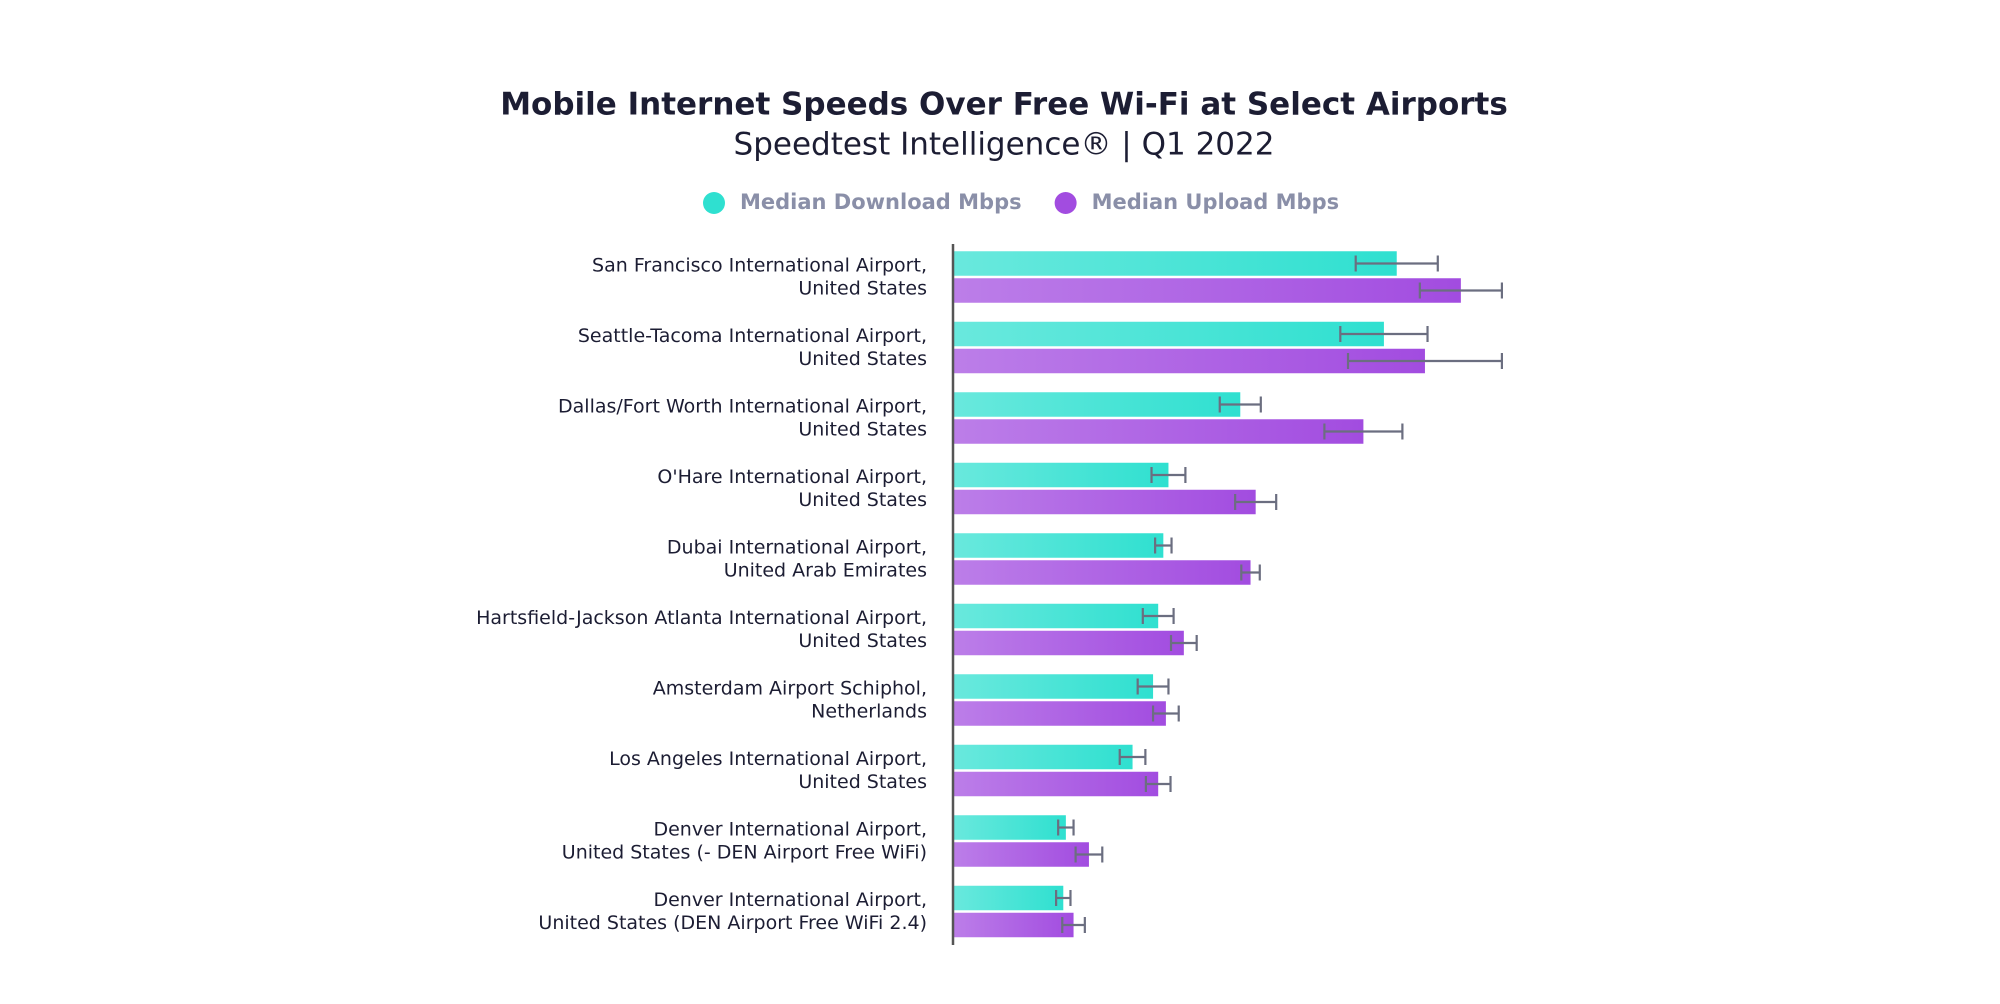 The image size is (2000, 1004). Describe the element at coordinates (744, 852) in the screenshot. I see `category-label-line: United States (- DEN Airport Free WiFi)` at that location.